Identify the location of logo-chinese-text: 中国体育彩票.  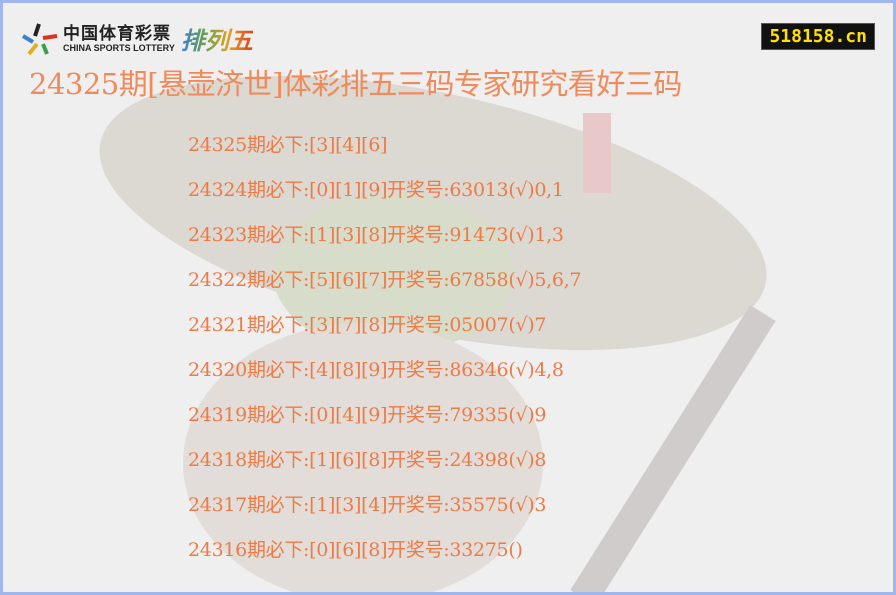
(117, 33).